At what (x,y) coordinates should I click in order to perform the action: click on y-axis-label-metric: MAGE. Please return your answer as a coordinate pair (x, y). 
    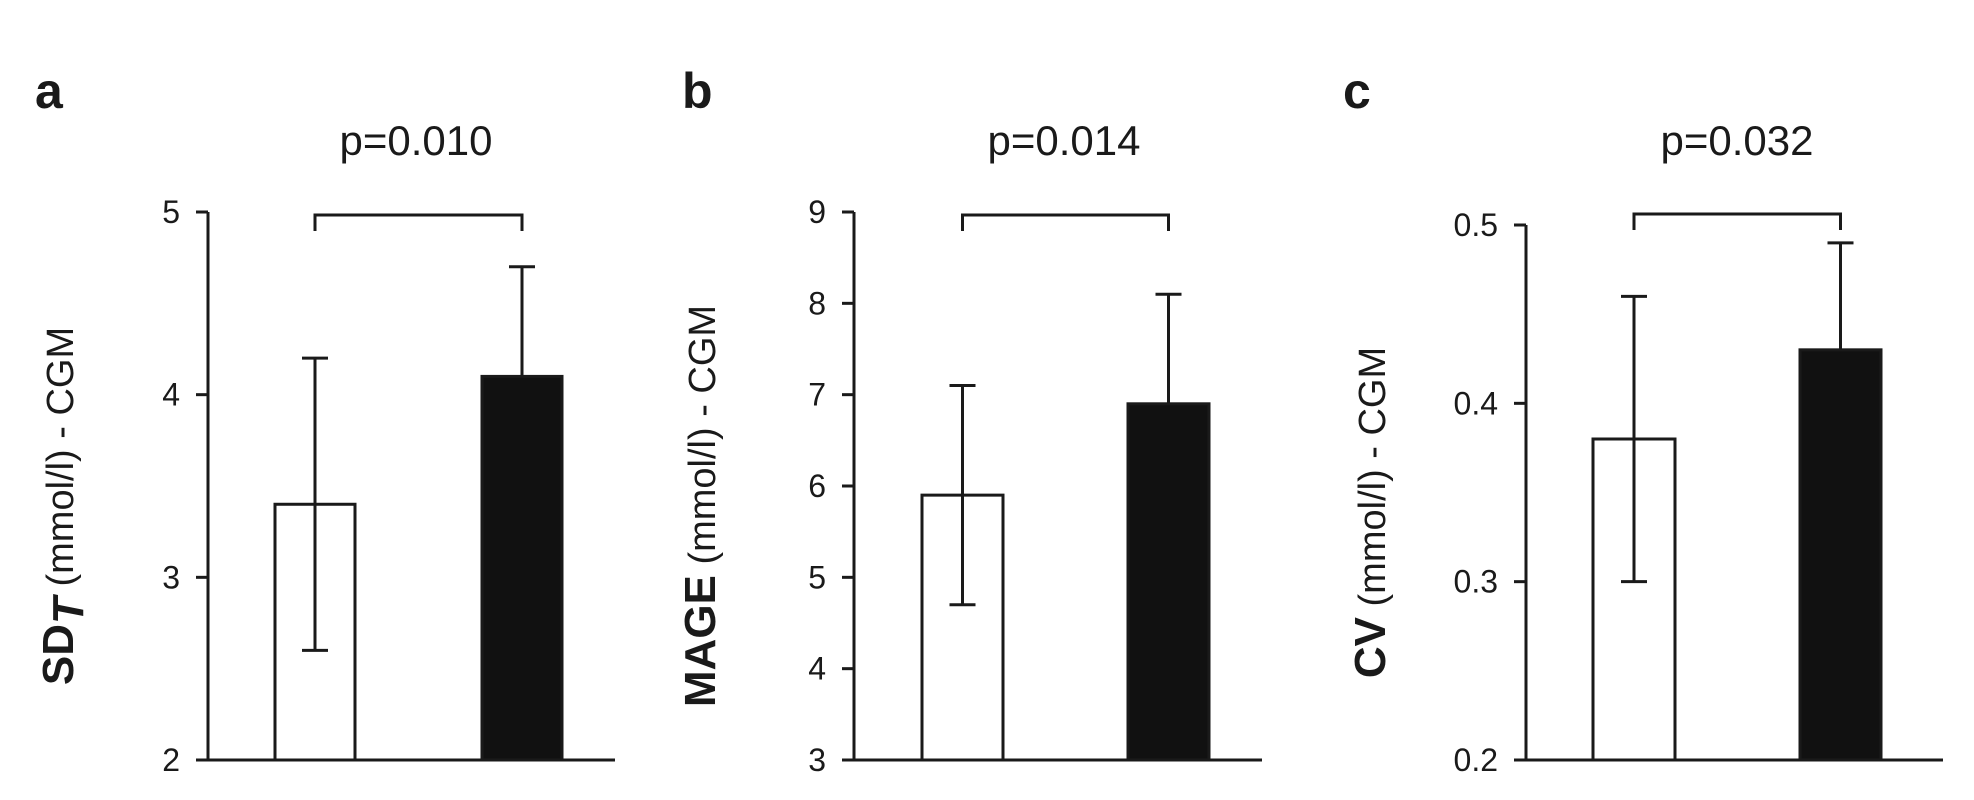
    Looking at the image, I should click on (700, 641).